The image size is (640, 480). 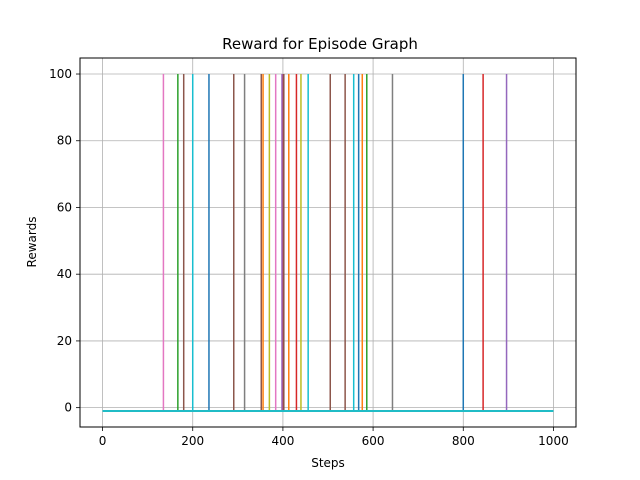 I want to click on x-axis-label: Steps, so click(x=328, y=463).